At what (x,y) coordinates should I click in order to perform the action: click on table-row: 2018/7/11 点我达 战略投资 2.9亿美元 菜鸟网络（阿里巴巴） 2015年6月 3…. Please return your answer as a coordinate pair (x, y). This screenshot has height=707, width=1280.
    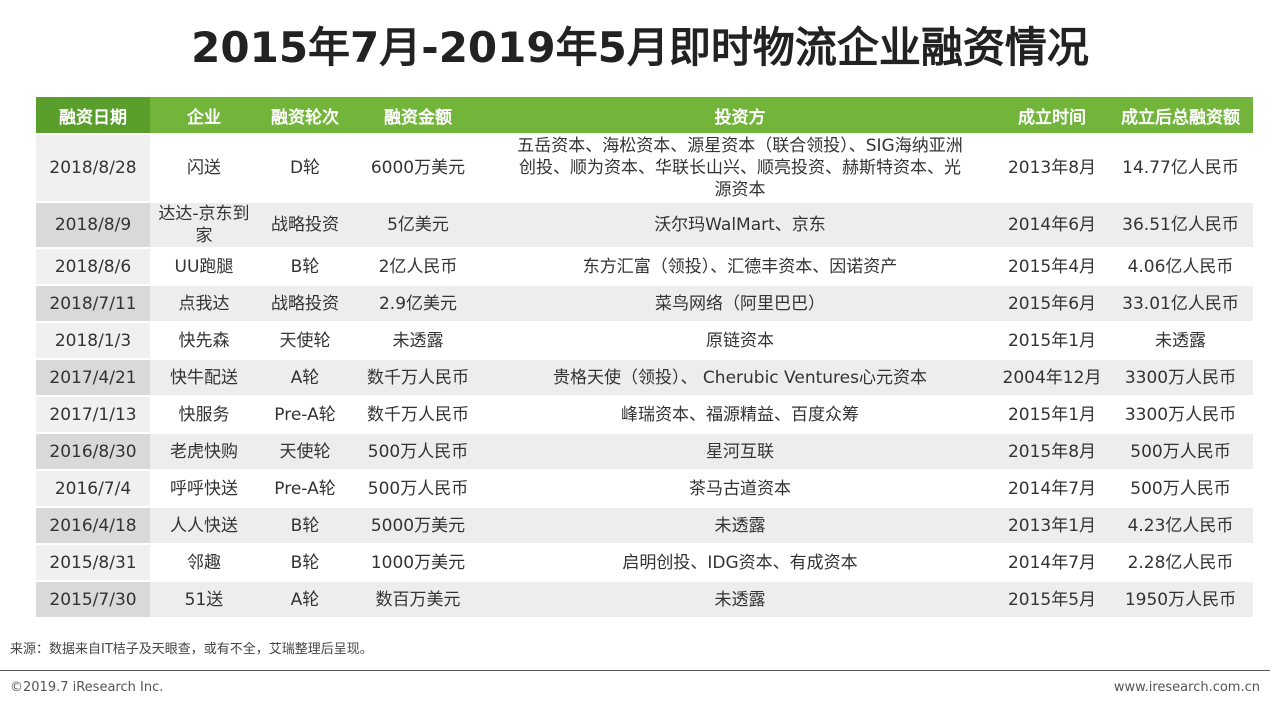
    Looking at the image, I should click on (644, 302).